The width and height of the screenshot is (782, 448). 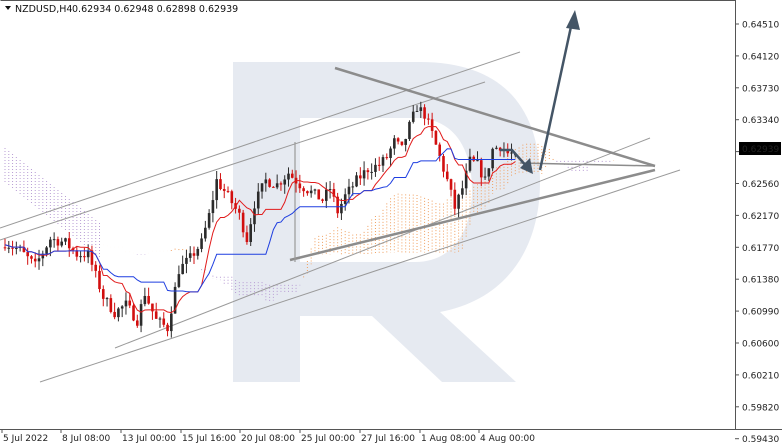 What do you see at coordinates (760, 121) in the screenshot?
I see `y-tick-label: 0.63340` at bounding box center [760, 121].